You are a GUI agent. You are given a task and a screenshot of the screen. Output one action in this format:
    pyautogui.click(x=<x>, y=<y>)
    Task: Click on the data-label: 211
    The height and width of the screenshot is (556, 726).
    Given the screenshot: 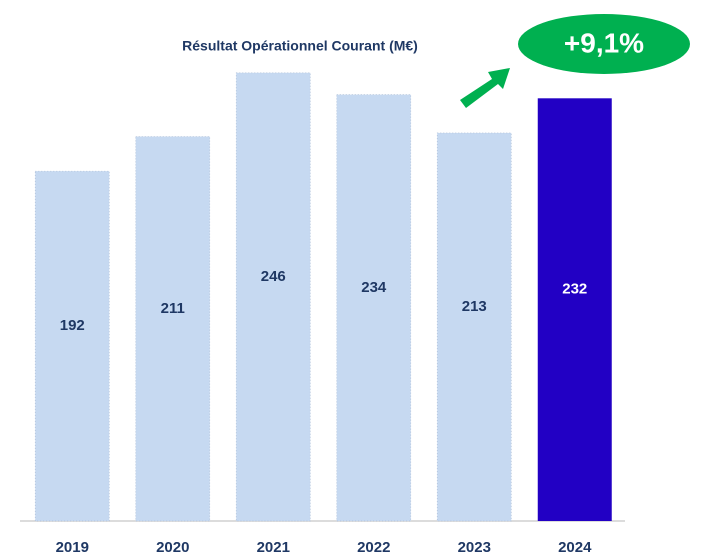 What is the action you would take?
    pyautogui.click(x=173, y=308)
    